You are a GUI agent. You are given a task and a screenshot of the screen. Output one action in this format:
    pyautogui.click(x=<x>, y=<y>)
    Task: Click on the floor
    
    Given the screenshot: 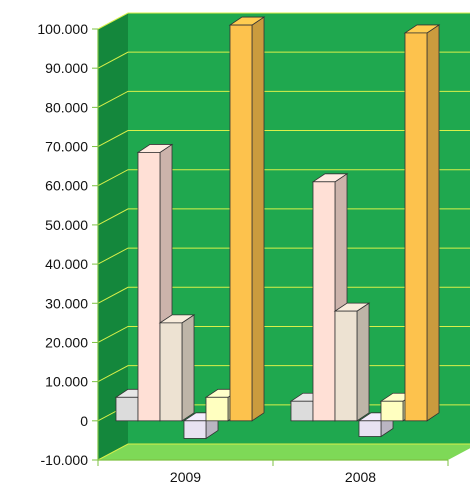 What is the action you would take?
    pyautogui.click(x=284, y=452)
    